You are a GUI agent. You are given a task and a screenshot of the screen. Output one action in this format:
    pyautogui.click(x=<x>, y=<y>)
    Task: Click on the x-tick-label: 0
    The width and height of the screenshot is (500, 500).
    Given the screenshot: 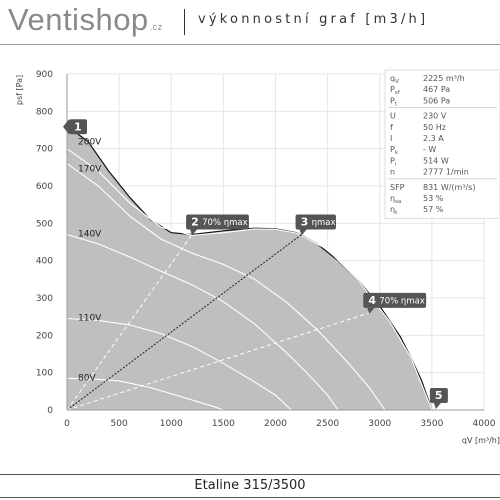 What is the action you would take?
    pyautogui.click(x=67, y=424)
    